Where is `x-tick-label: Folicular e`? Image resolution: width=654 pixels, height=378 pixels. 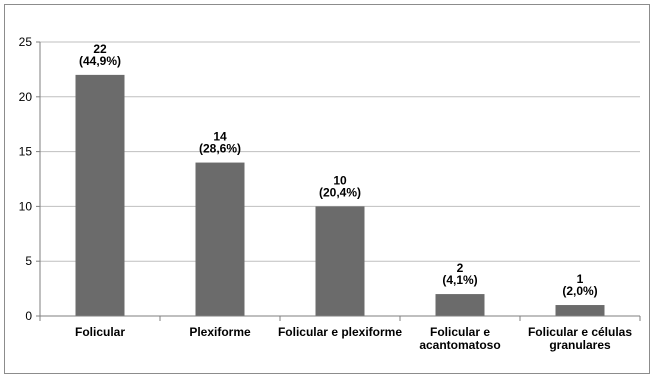 x-tick-label: Folicular e is located at coordinates (460, 332).